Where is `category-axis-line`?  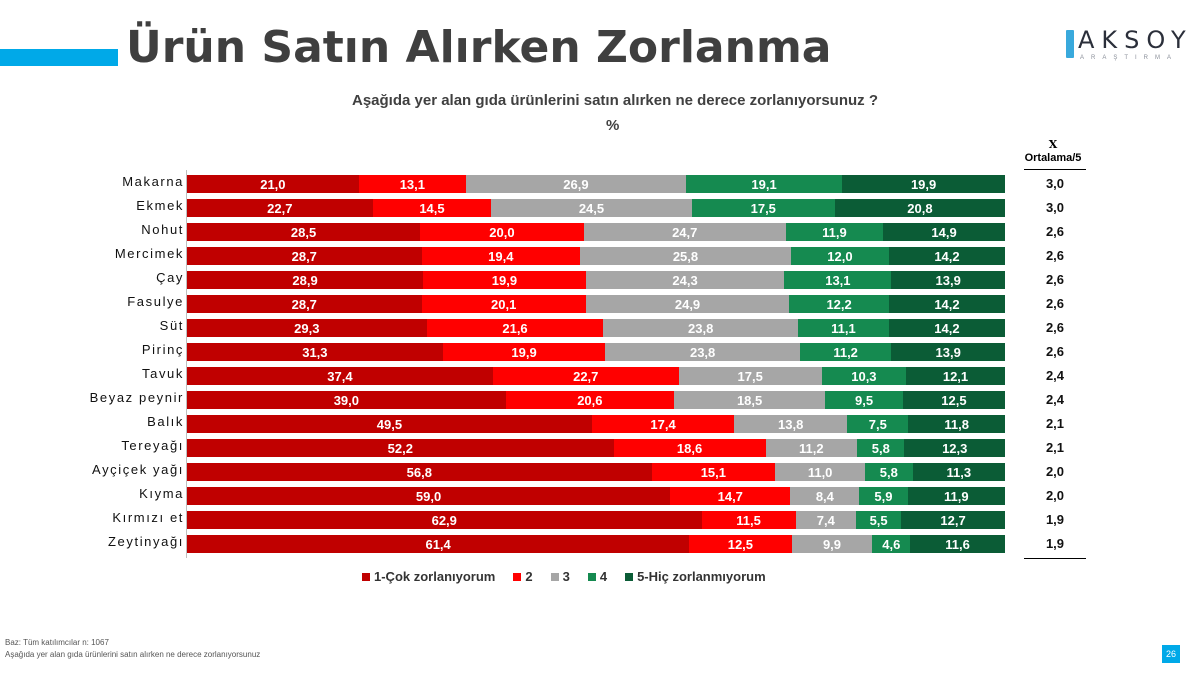 category-axis-line is located at coordinates (186, 364).